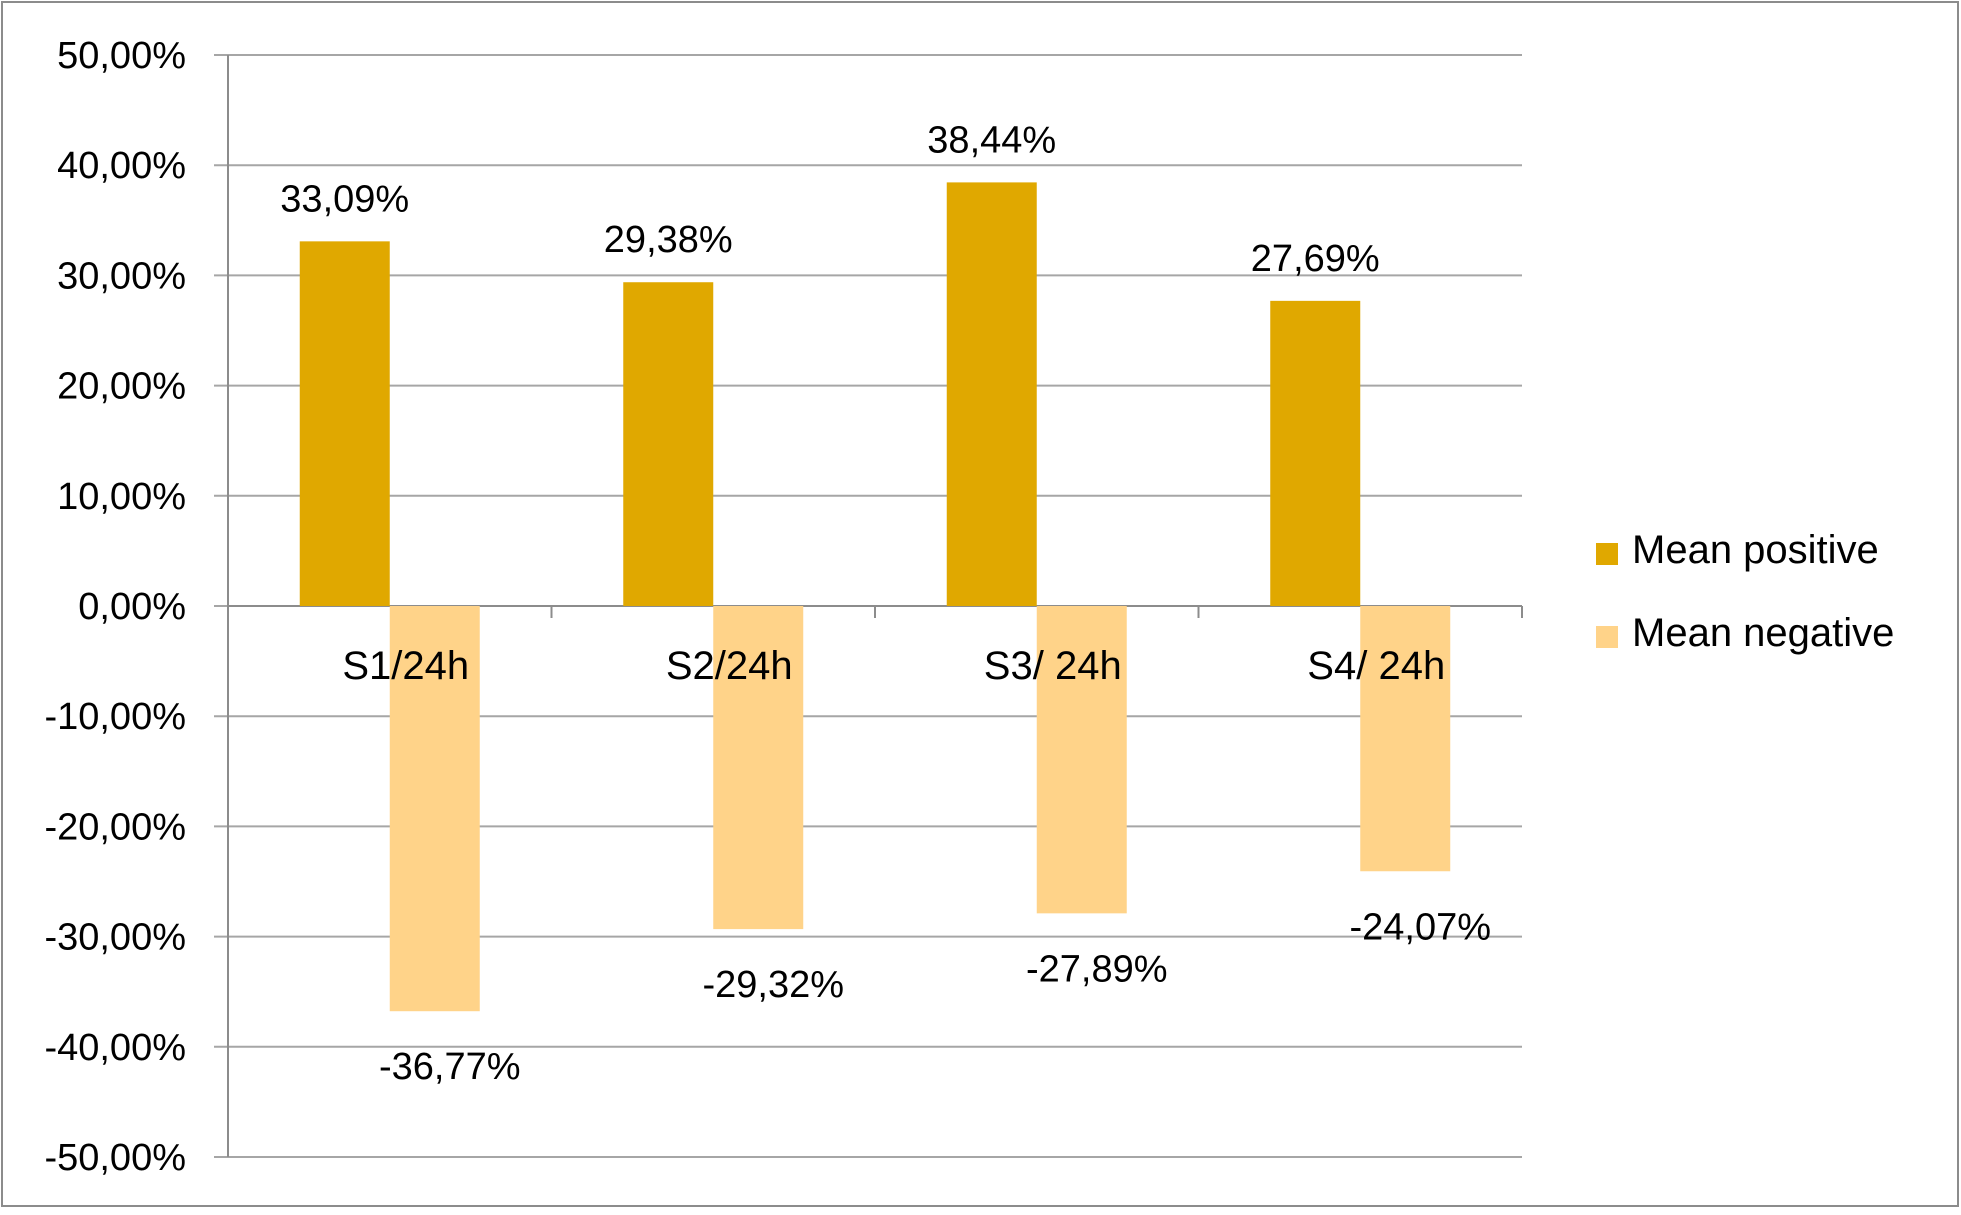 This screenshot has height=1215, width=1961. What do you see at coordinates (121, 497) in the screenshot?
I see `y-tick-label: 10,00%` at bounding box center [121, 497].